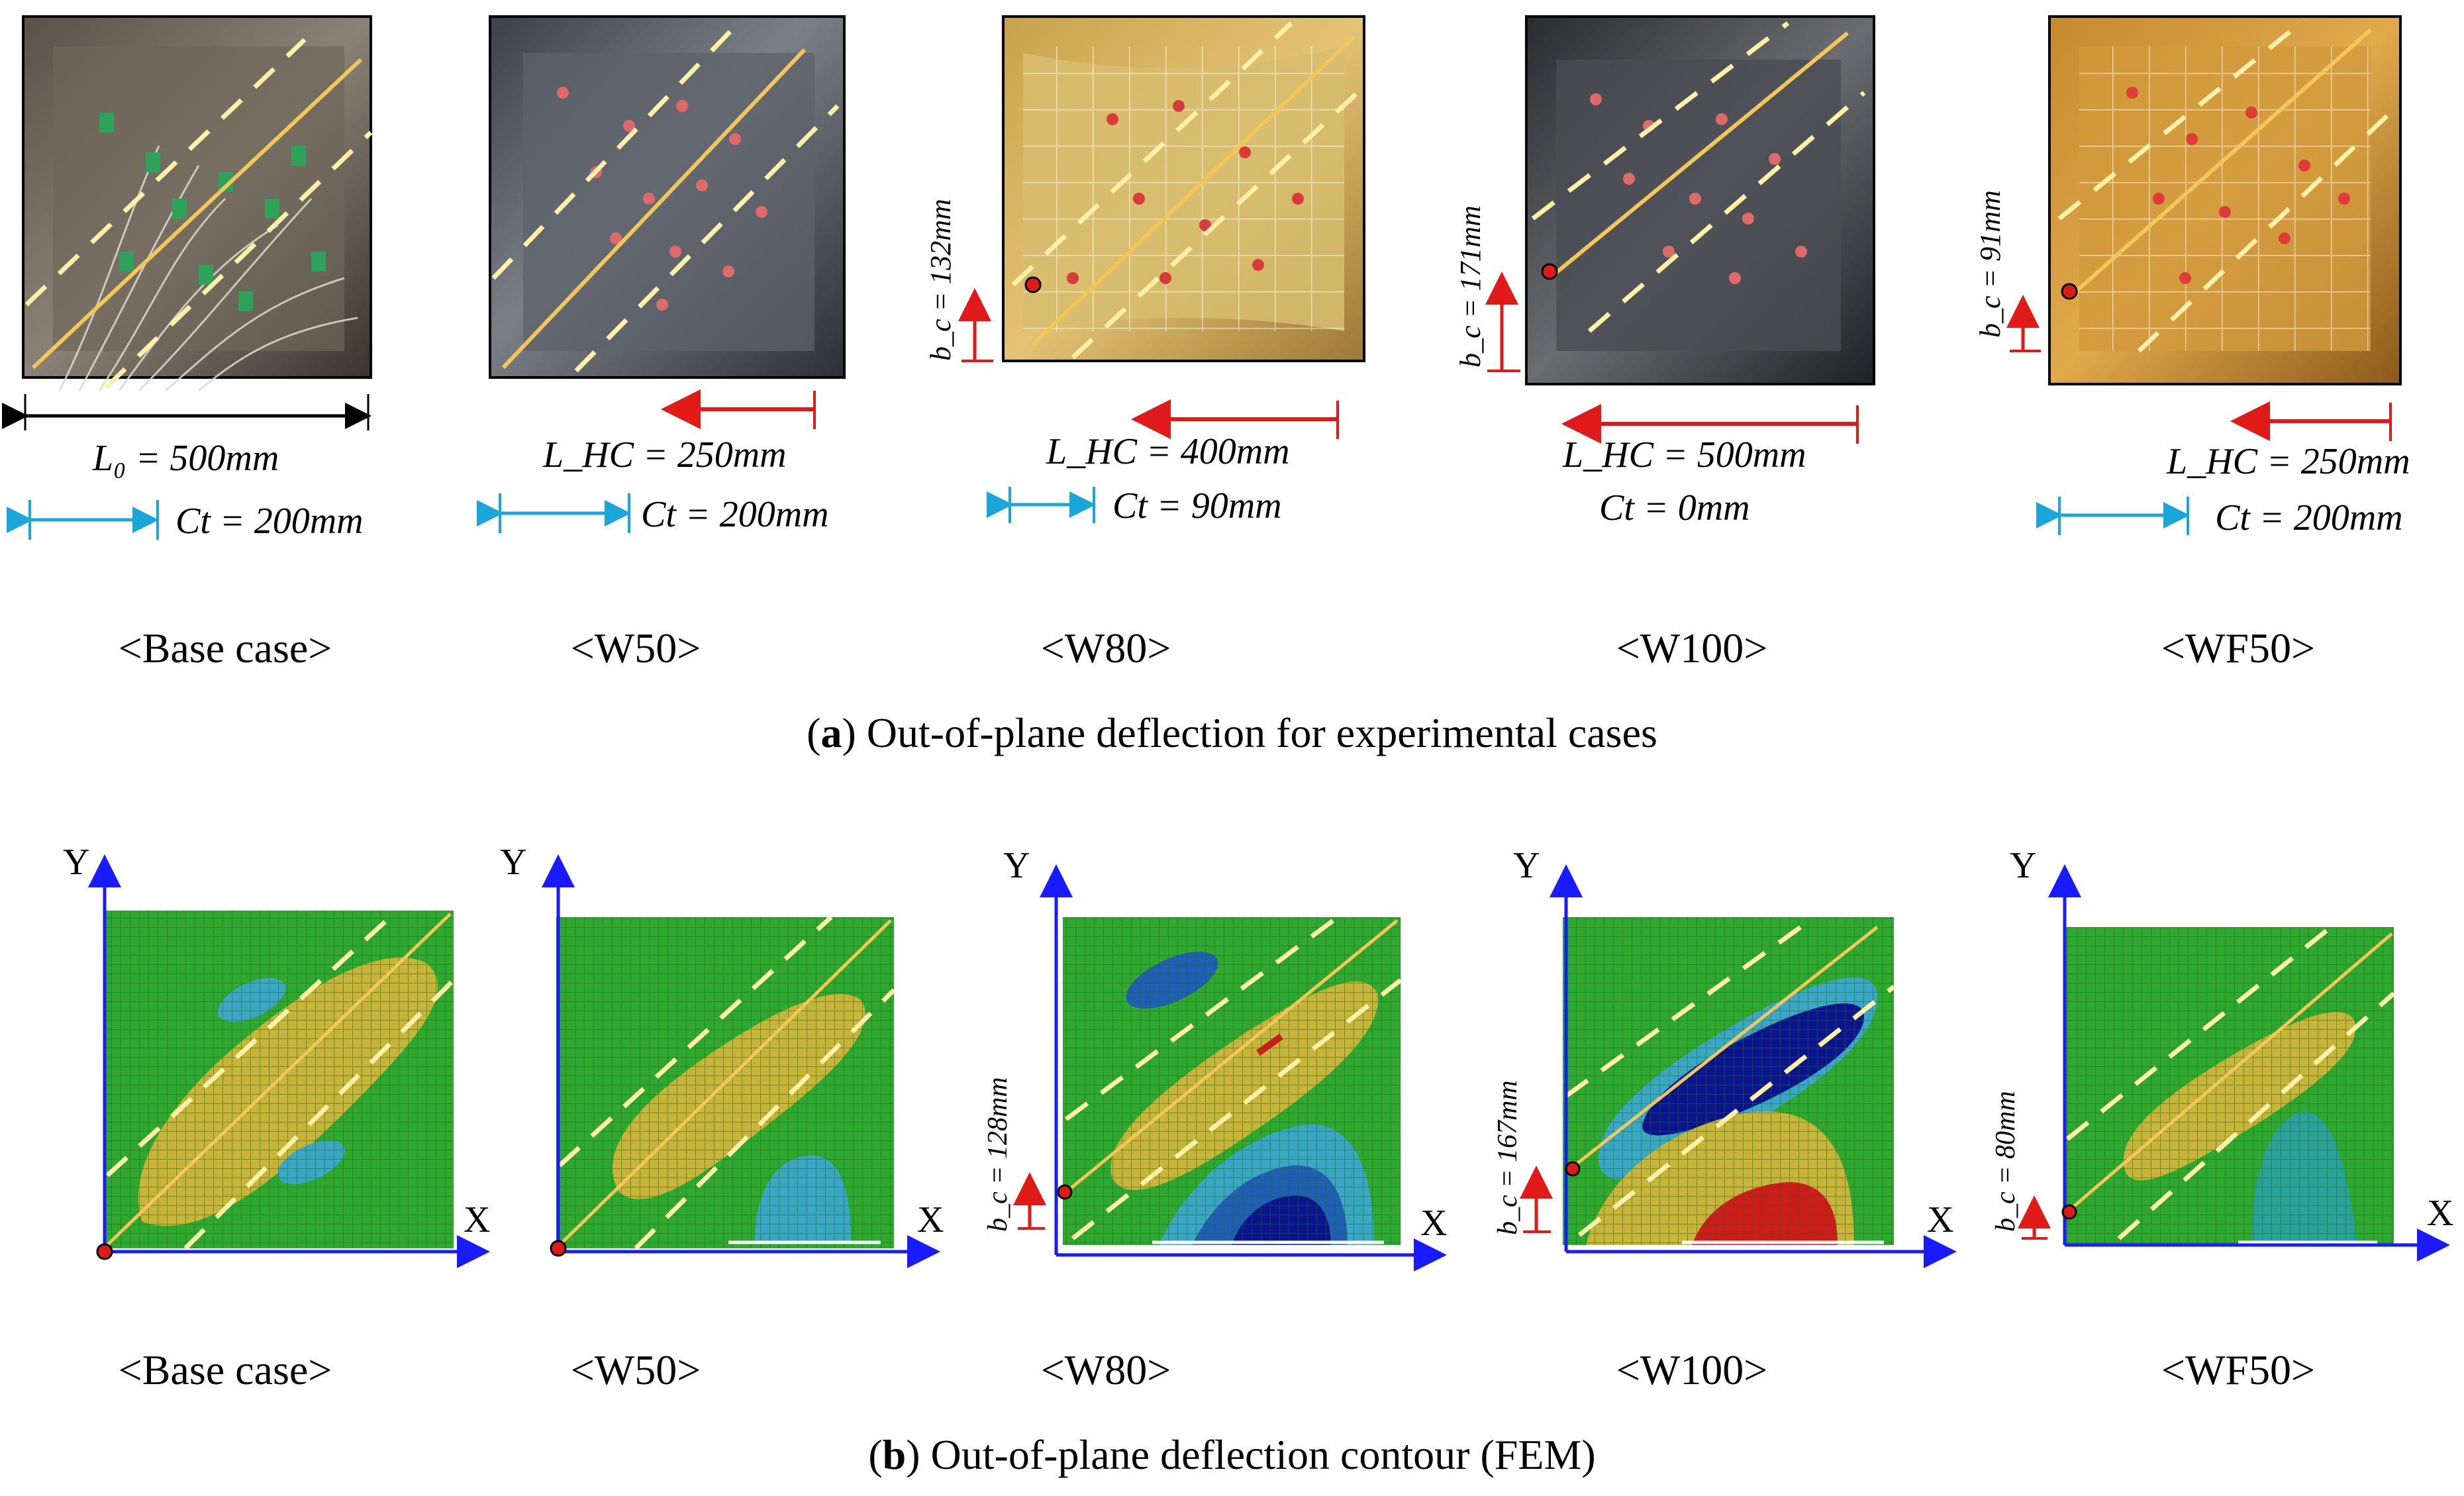 The width and height of the screenshot is (2464, 1496). What do you see at coordinates (1674, 507) in the screenshot?
I see `ct-label: Ct = 0mm` at bounding box center [1674, 507].